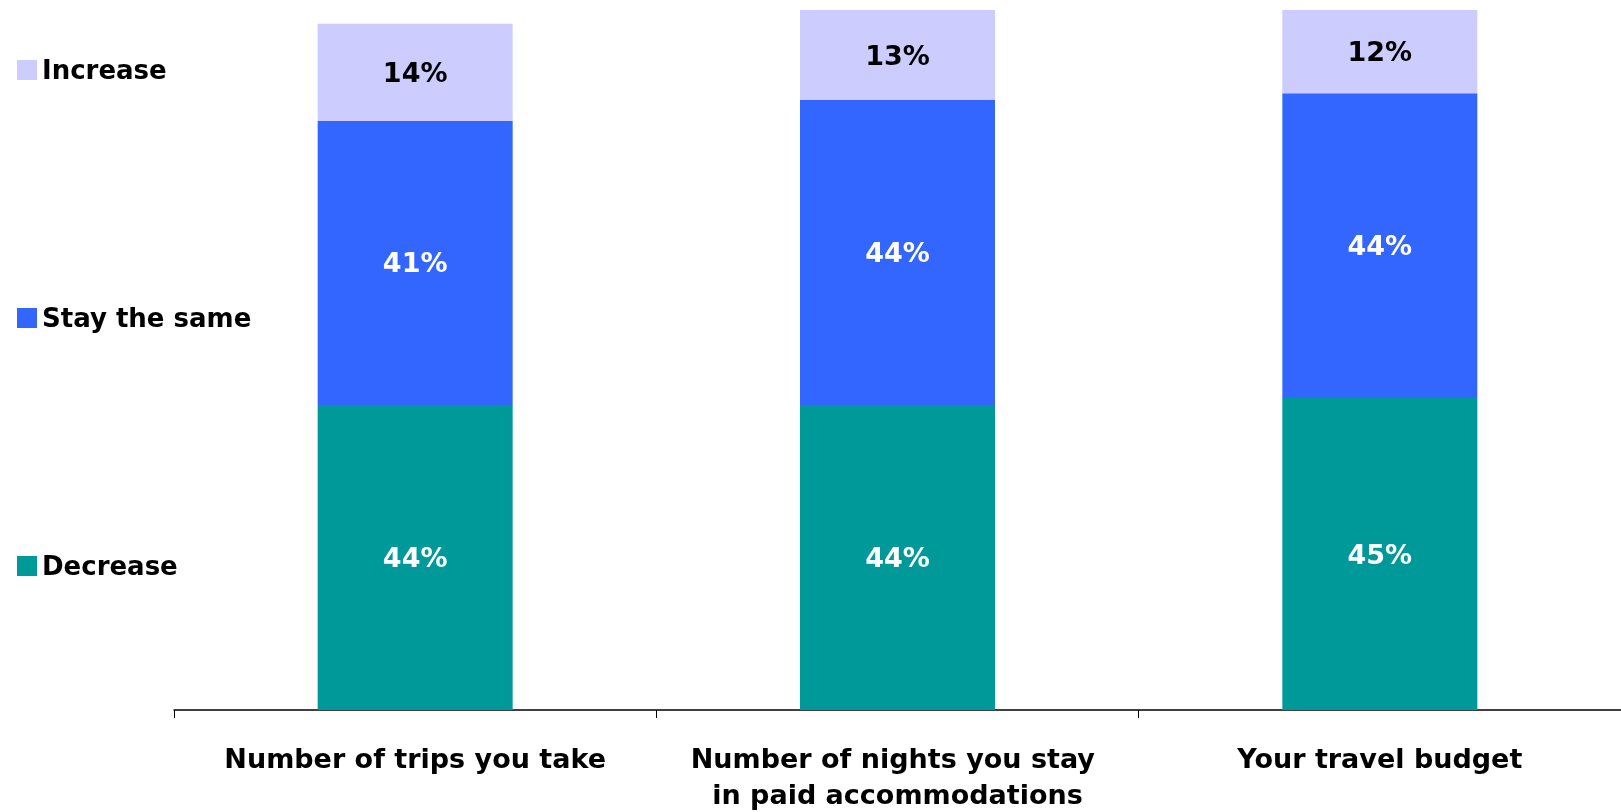  What do you see at coordinates (897, 776) in the screenshot?
I see `x-tick-label: Number of nights you stay in paid accommodations` at bounding box center [897, 776].